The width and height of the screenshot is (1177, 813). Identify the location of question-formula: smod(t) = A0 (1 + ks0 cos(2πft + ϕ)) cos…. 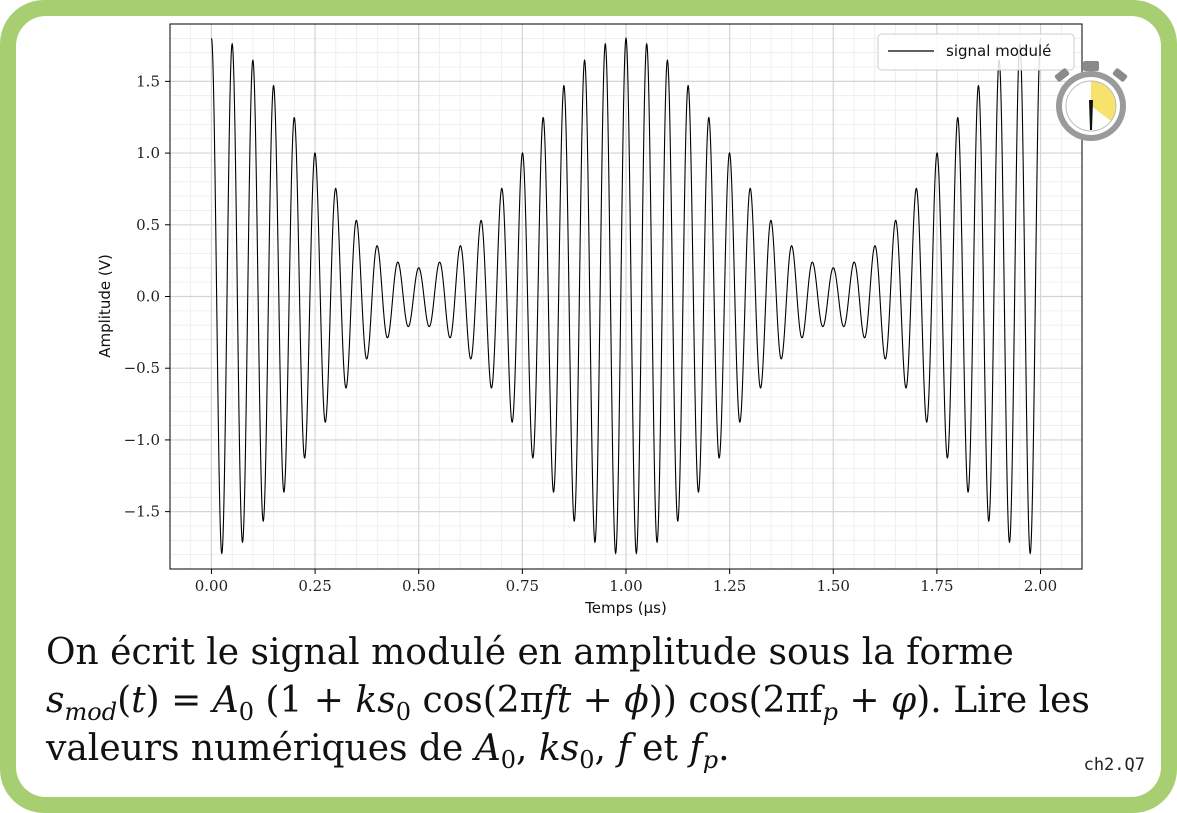
(494, 703).